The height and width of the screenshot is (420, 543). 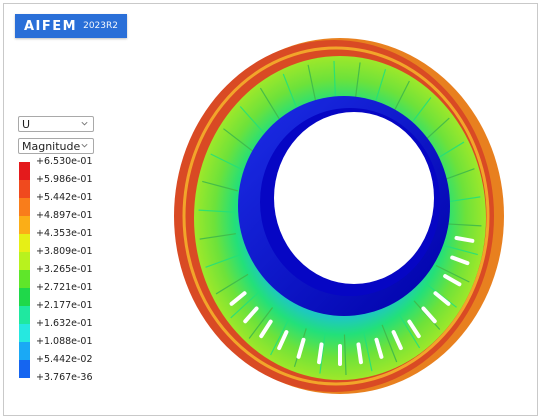 I want to click on legend-value: +5.986e-01, so click(x=64, y=179).